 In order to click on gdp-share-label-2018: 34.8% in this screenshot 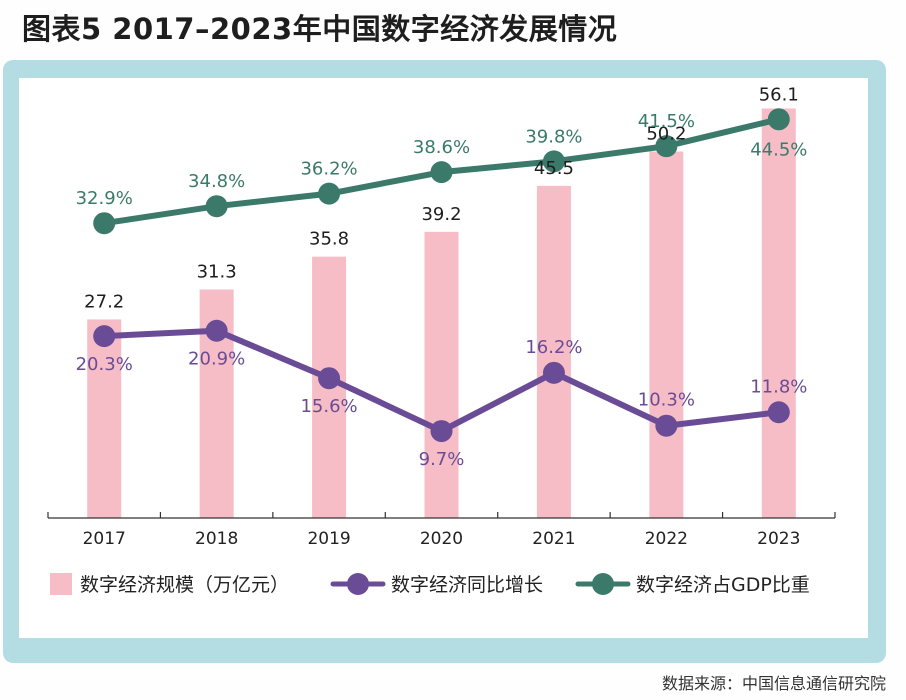, I will do `click(216, 181)`.